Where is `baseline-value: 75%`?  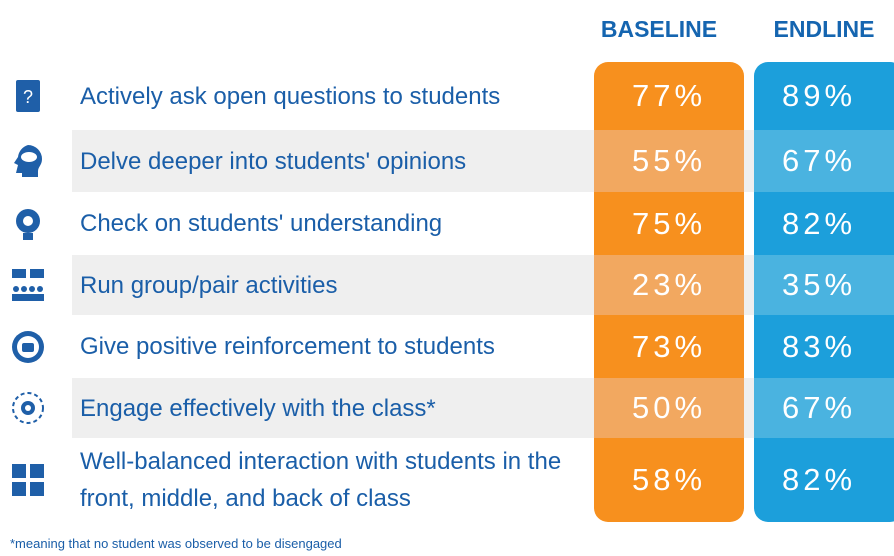 baseline-value: 75% is located at coordinates (669, 223).